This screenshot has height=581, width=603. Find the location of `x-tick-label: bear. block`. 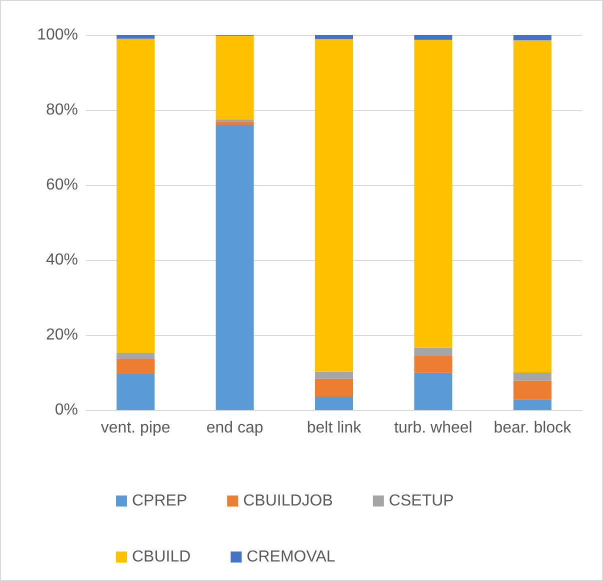

x-tick-label: bear. block is located at coordinates (533, 428).